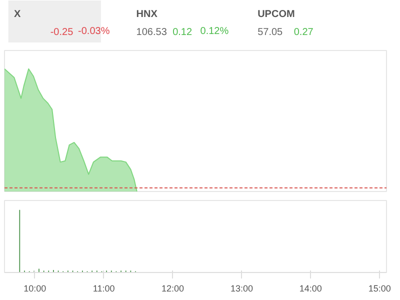 The width and height of the screenshot is (400, 300). What do you see at coordinates (18, 14) in the screenshot?
I see `text: X` at bounding box center [18, 14].